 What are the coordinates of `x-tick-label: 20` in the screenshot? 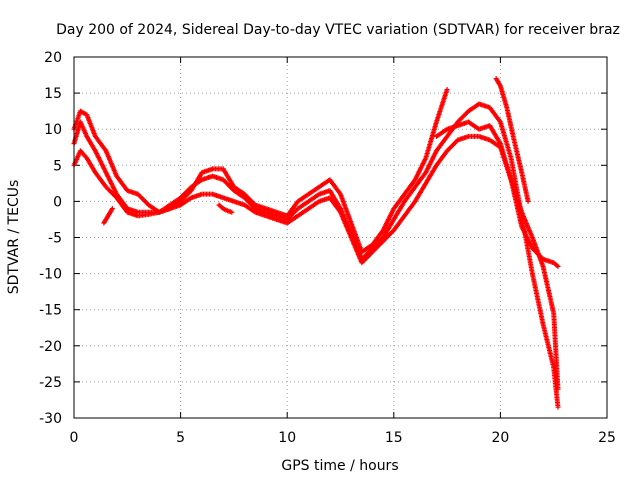 It's located at (500, 438).